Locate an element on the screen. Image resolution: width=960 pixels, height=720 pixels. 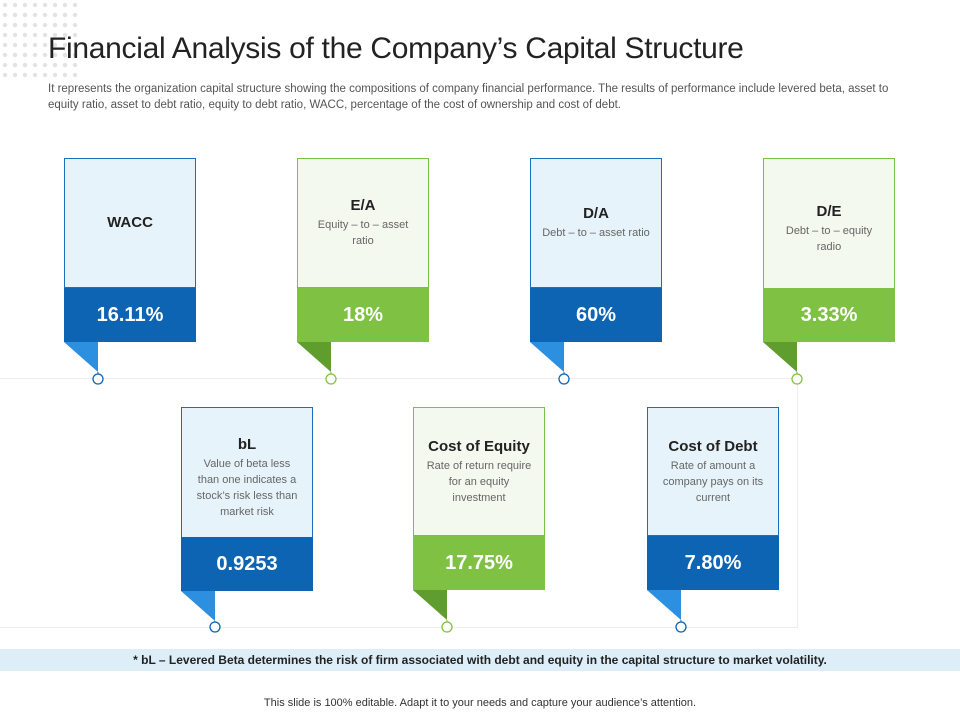
card-value: 60% is located at coordinates (596, 315).